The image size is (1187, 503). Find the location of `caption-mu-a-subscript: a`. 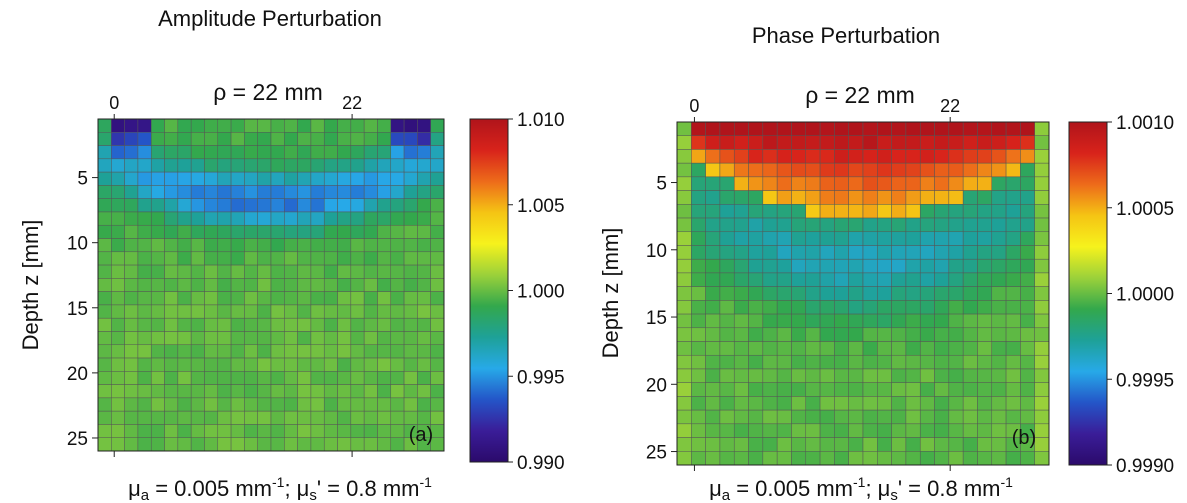

caption-mu-a-subscript: a is located at coordinates (145, 495).